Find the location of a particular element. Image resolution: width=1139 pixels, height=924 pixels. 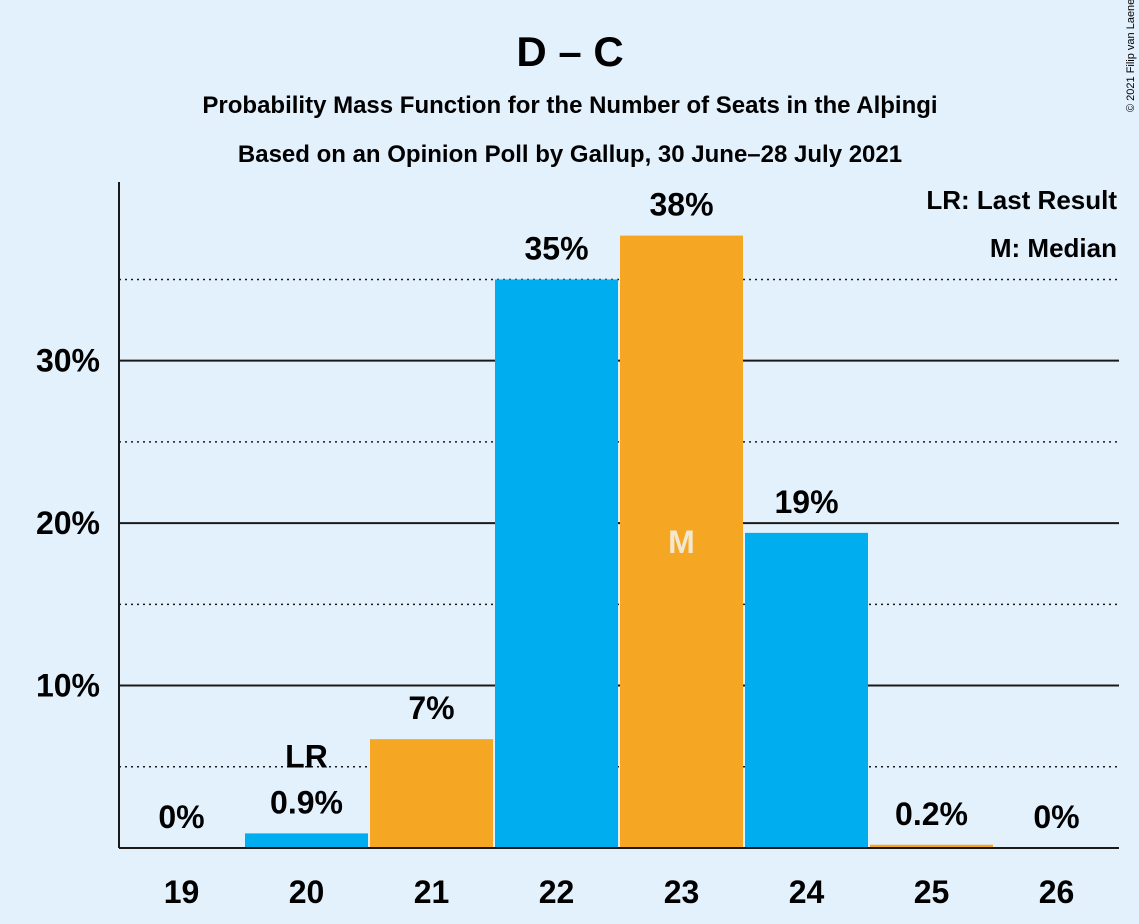

x-tick-labels: 19 20 21 22 23 24 25 26 is located at coordinates (619, 892).